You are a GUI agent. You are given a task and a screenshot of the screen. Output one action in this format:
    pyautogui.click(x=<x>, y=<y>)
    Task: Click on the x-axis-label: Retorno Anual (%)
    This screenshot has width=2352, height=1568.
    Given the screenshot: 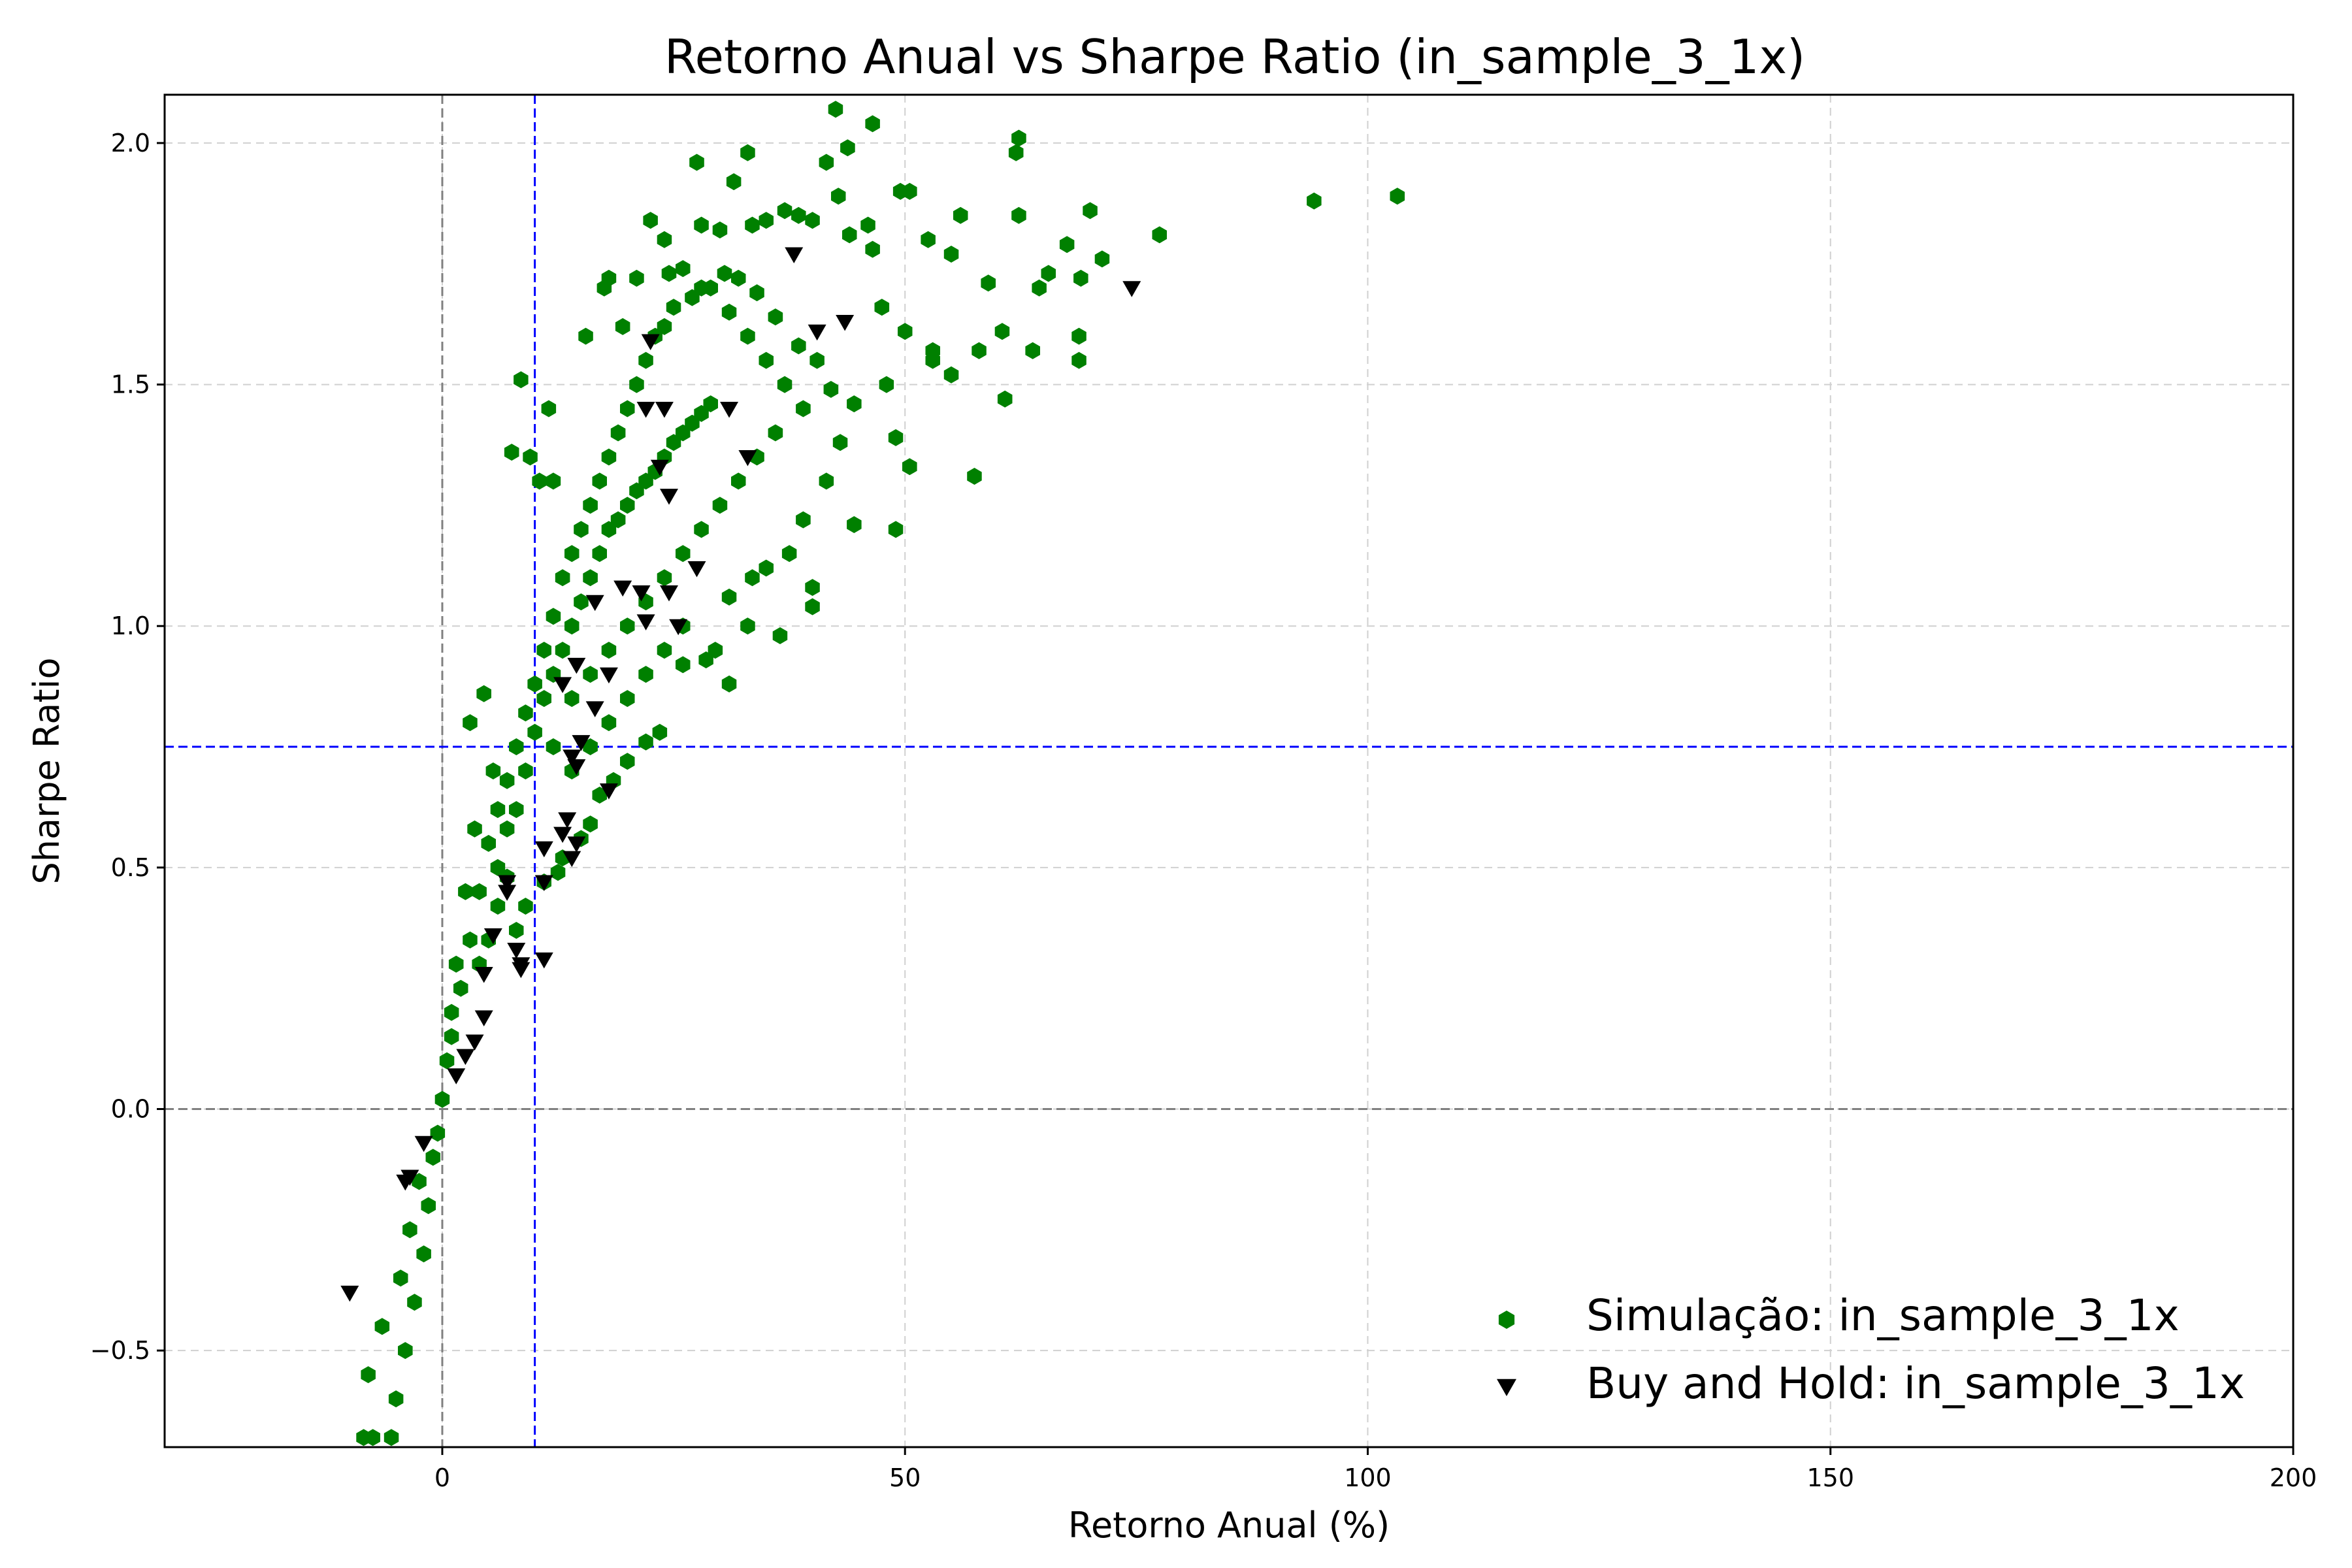 What is the action you would take?
    pyautogui.click(x=1229, y=1525)
    